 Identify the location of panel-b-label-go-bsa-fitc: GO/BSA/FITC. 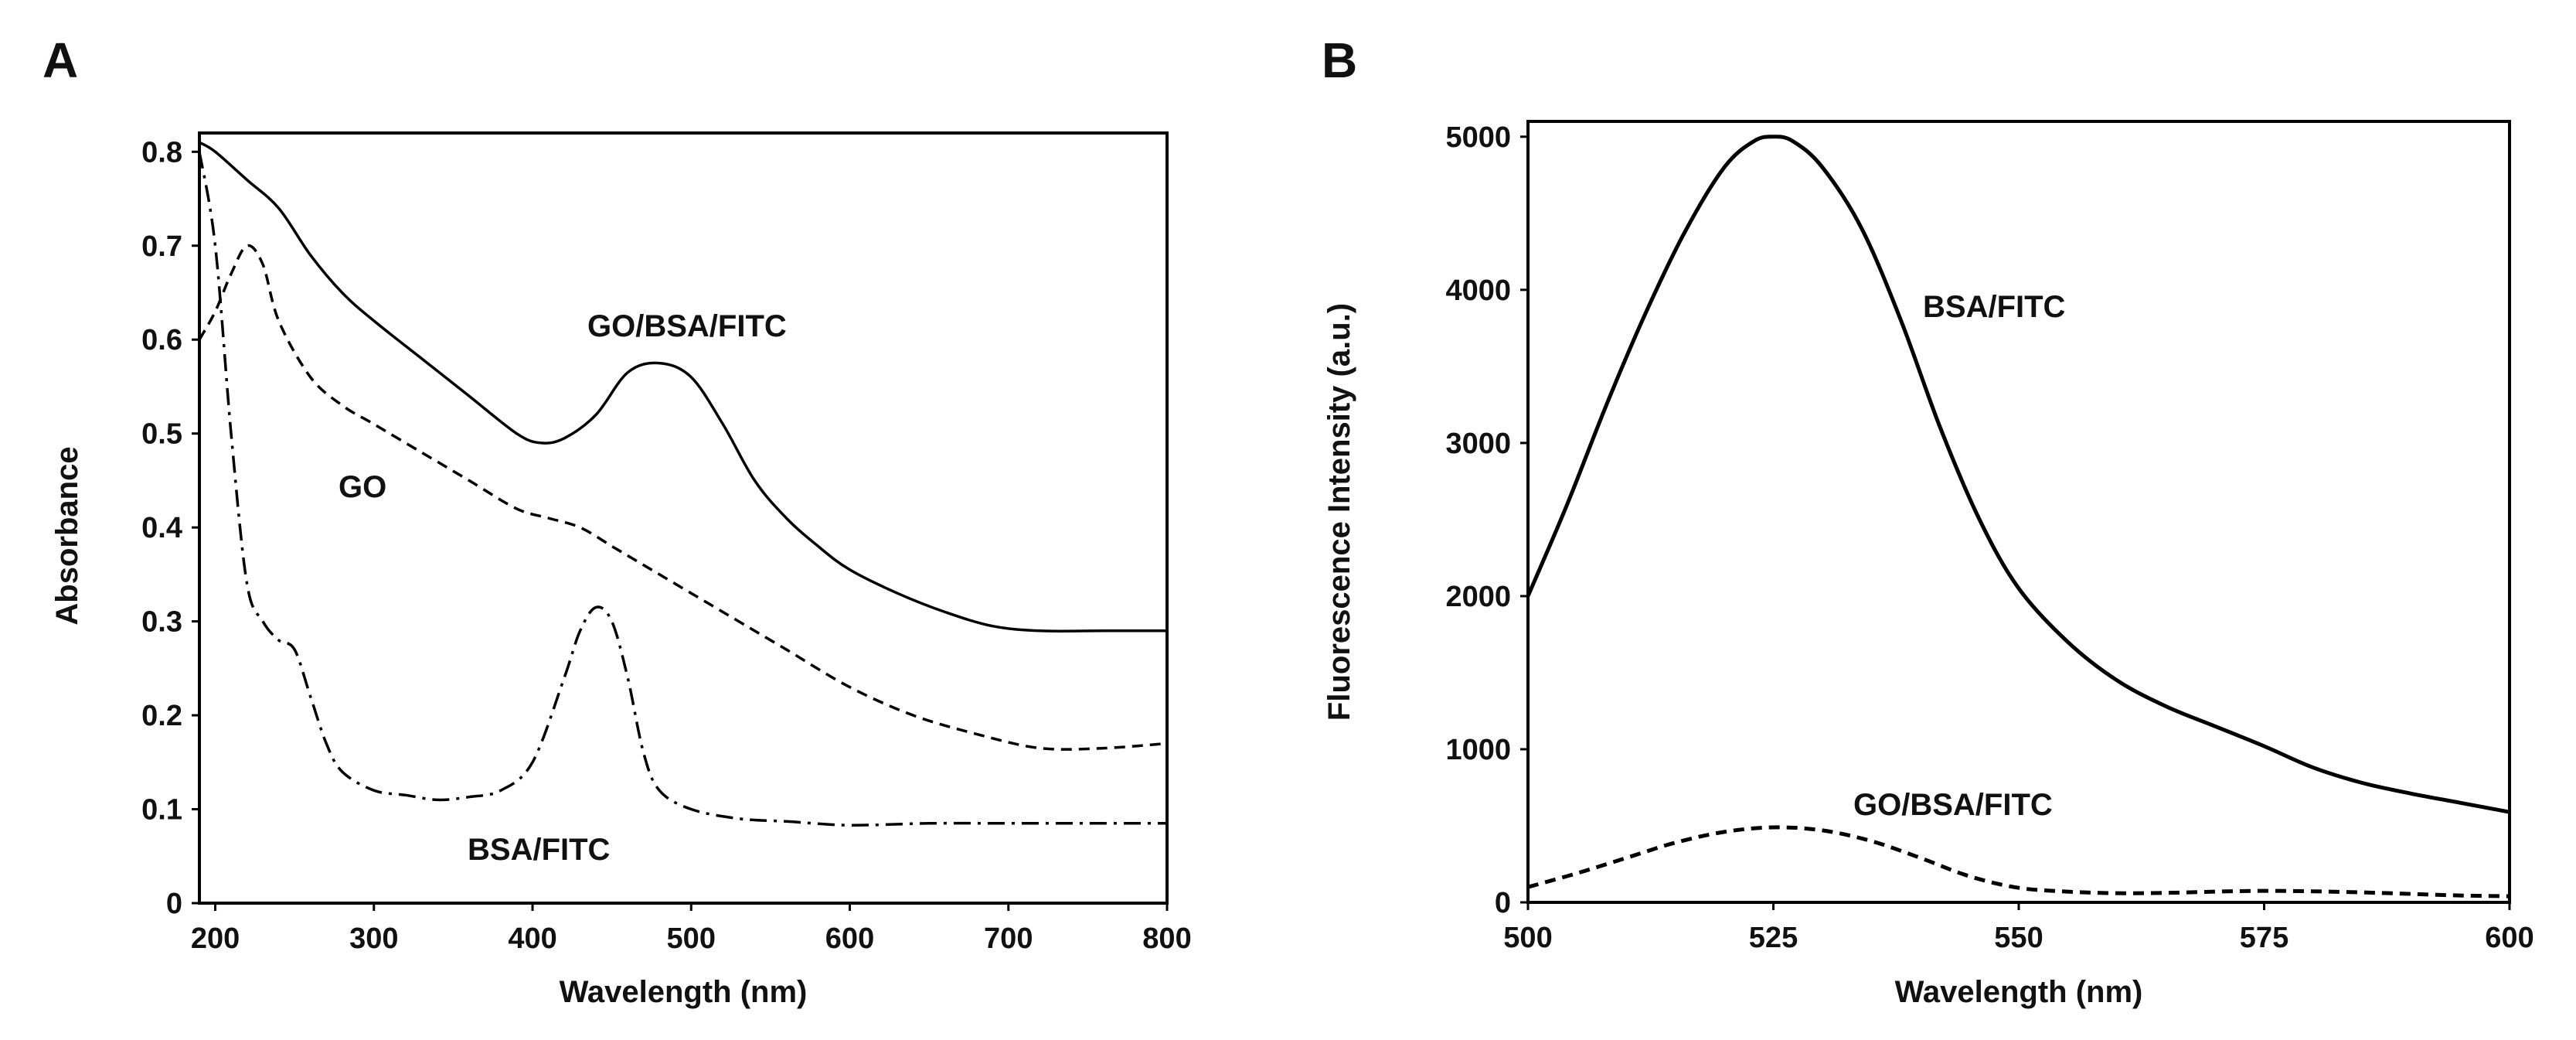
(1953, 805).